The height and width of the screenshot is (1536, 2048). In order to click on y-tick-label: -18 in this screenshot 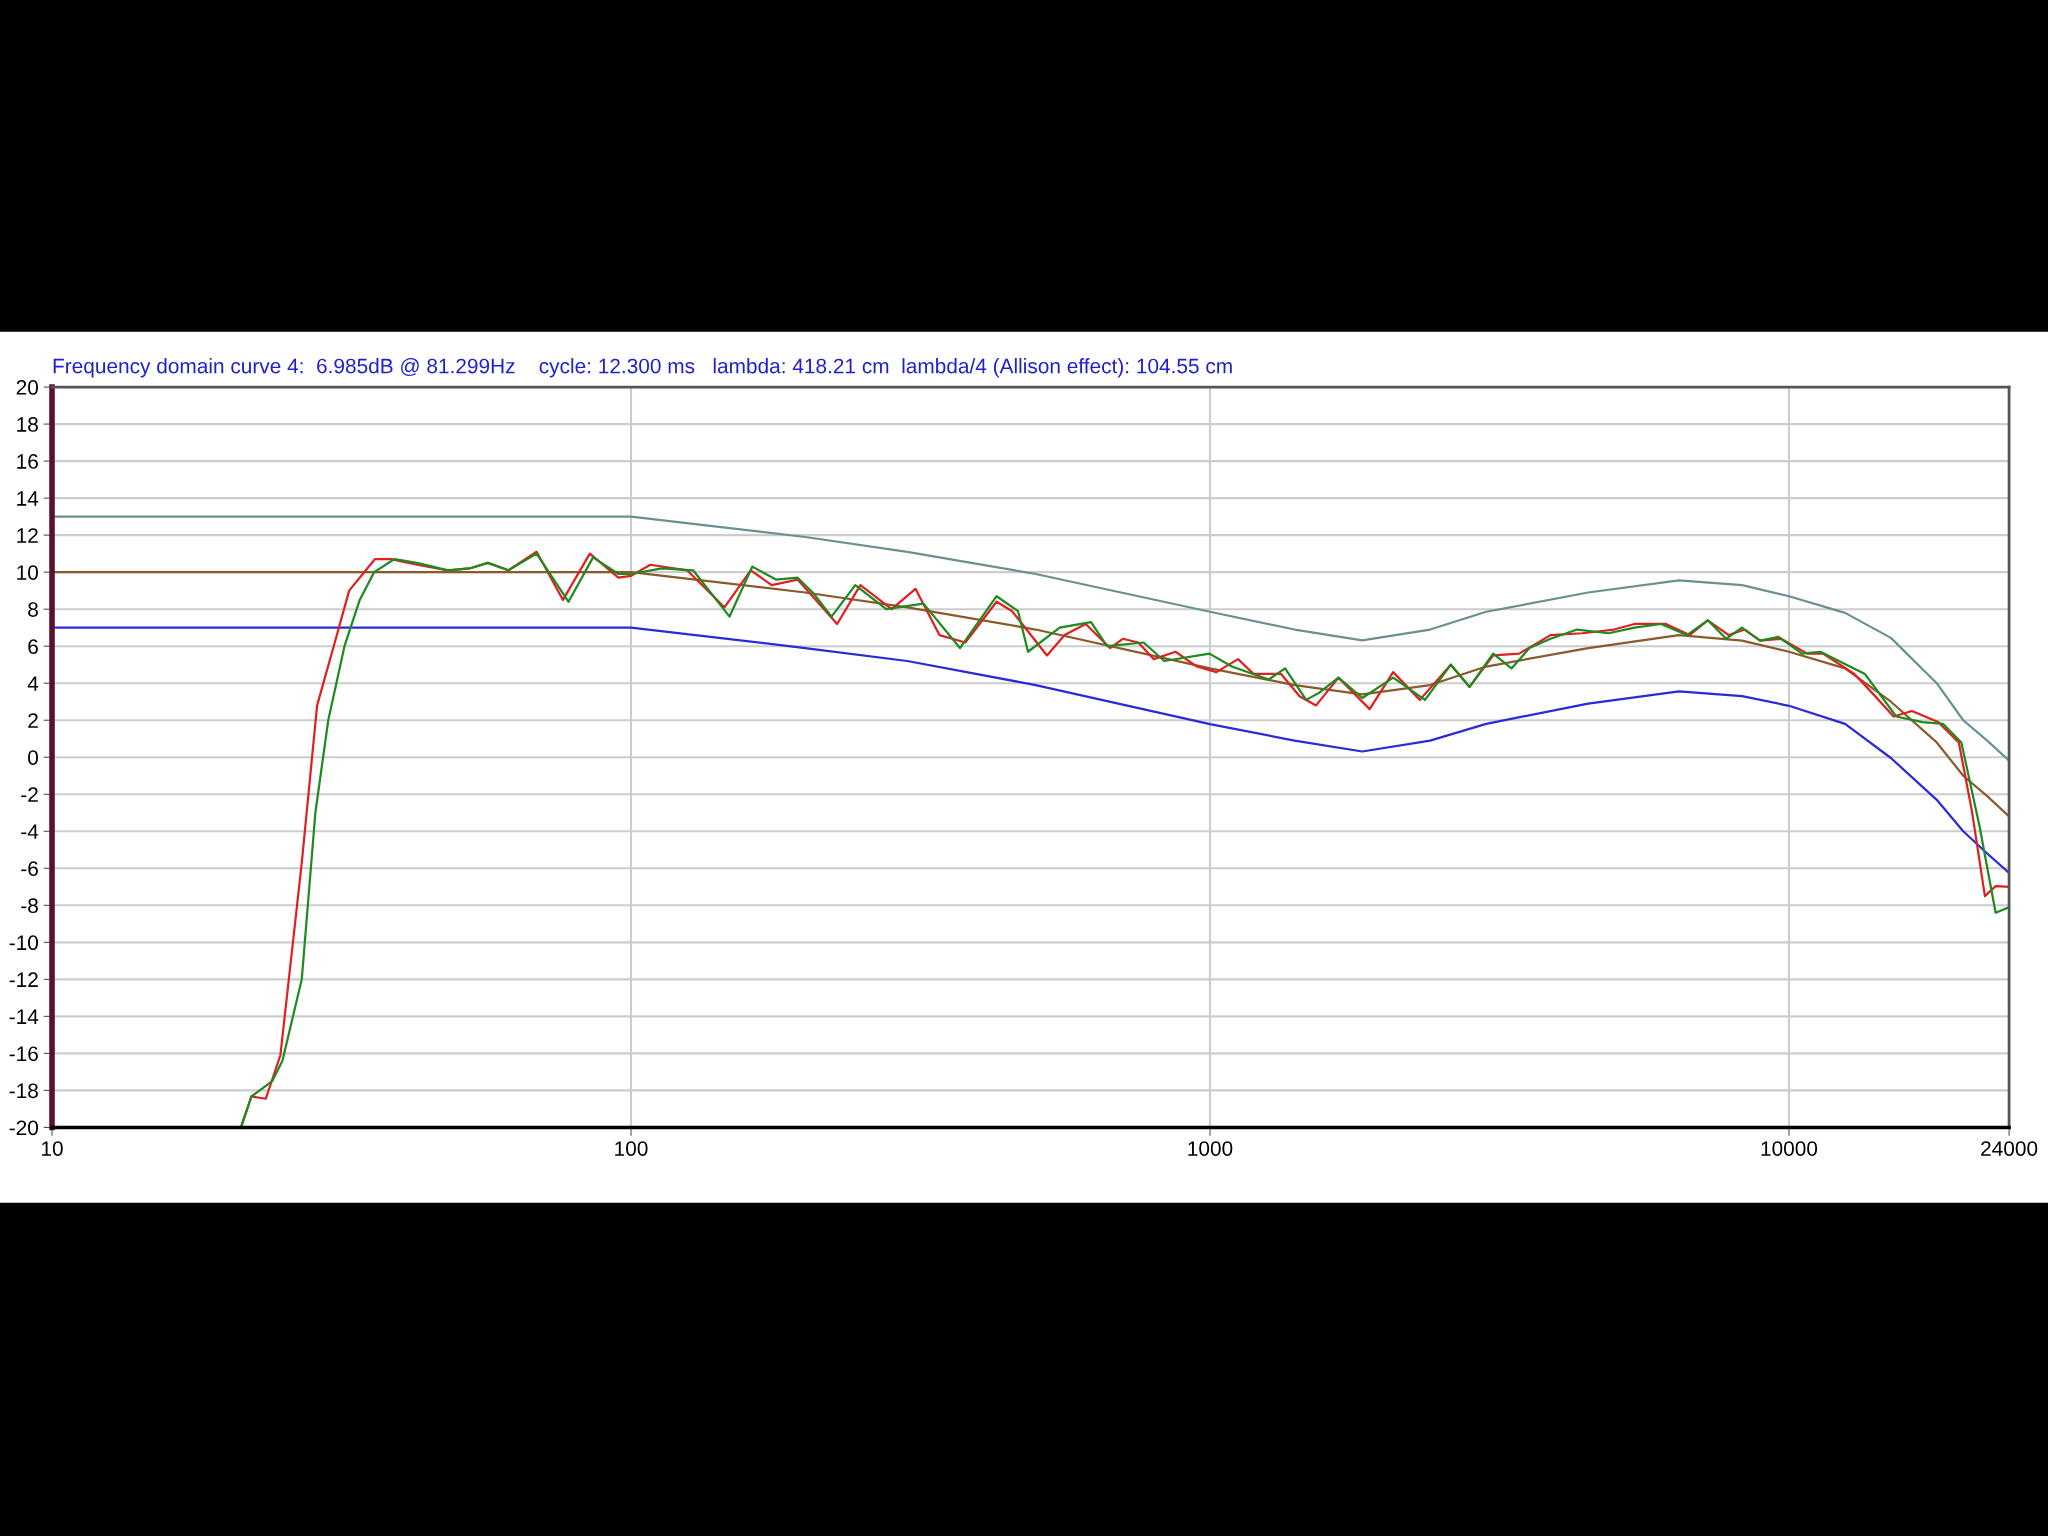, I will do `click(23, 1091)`.